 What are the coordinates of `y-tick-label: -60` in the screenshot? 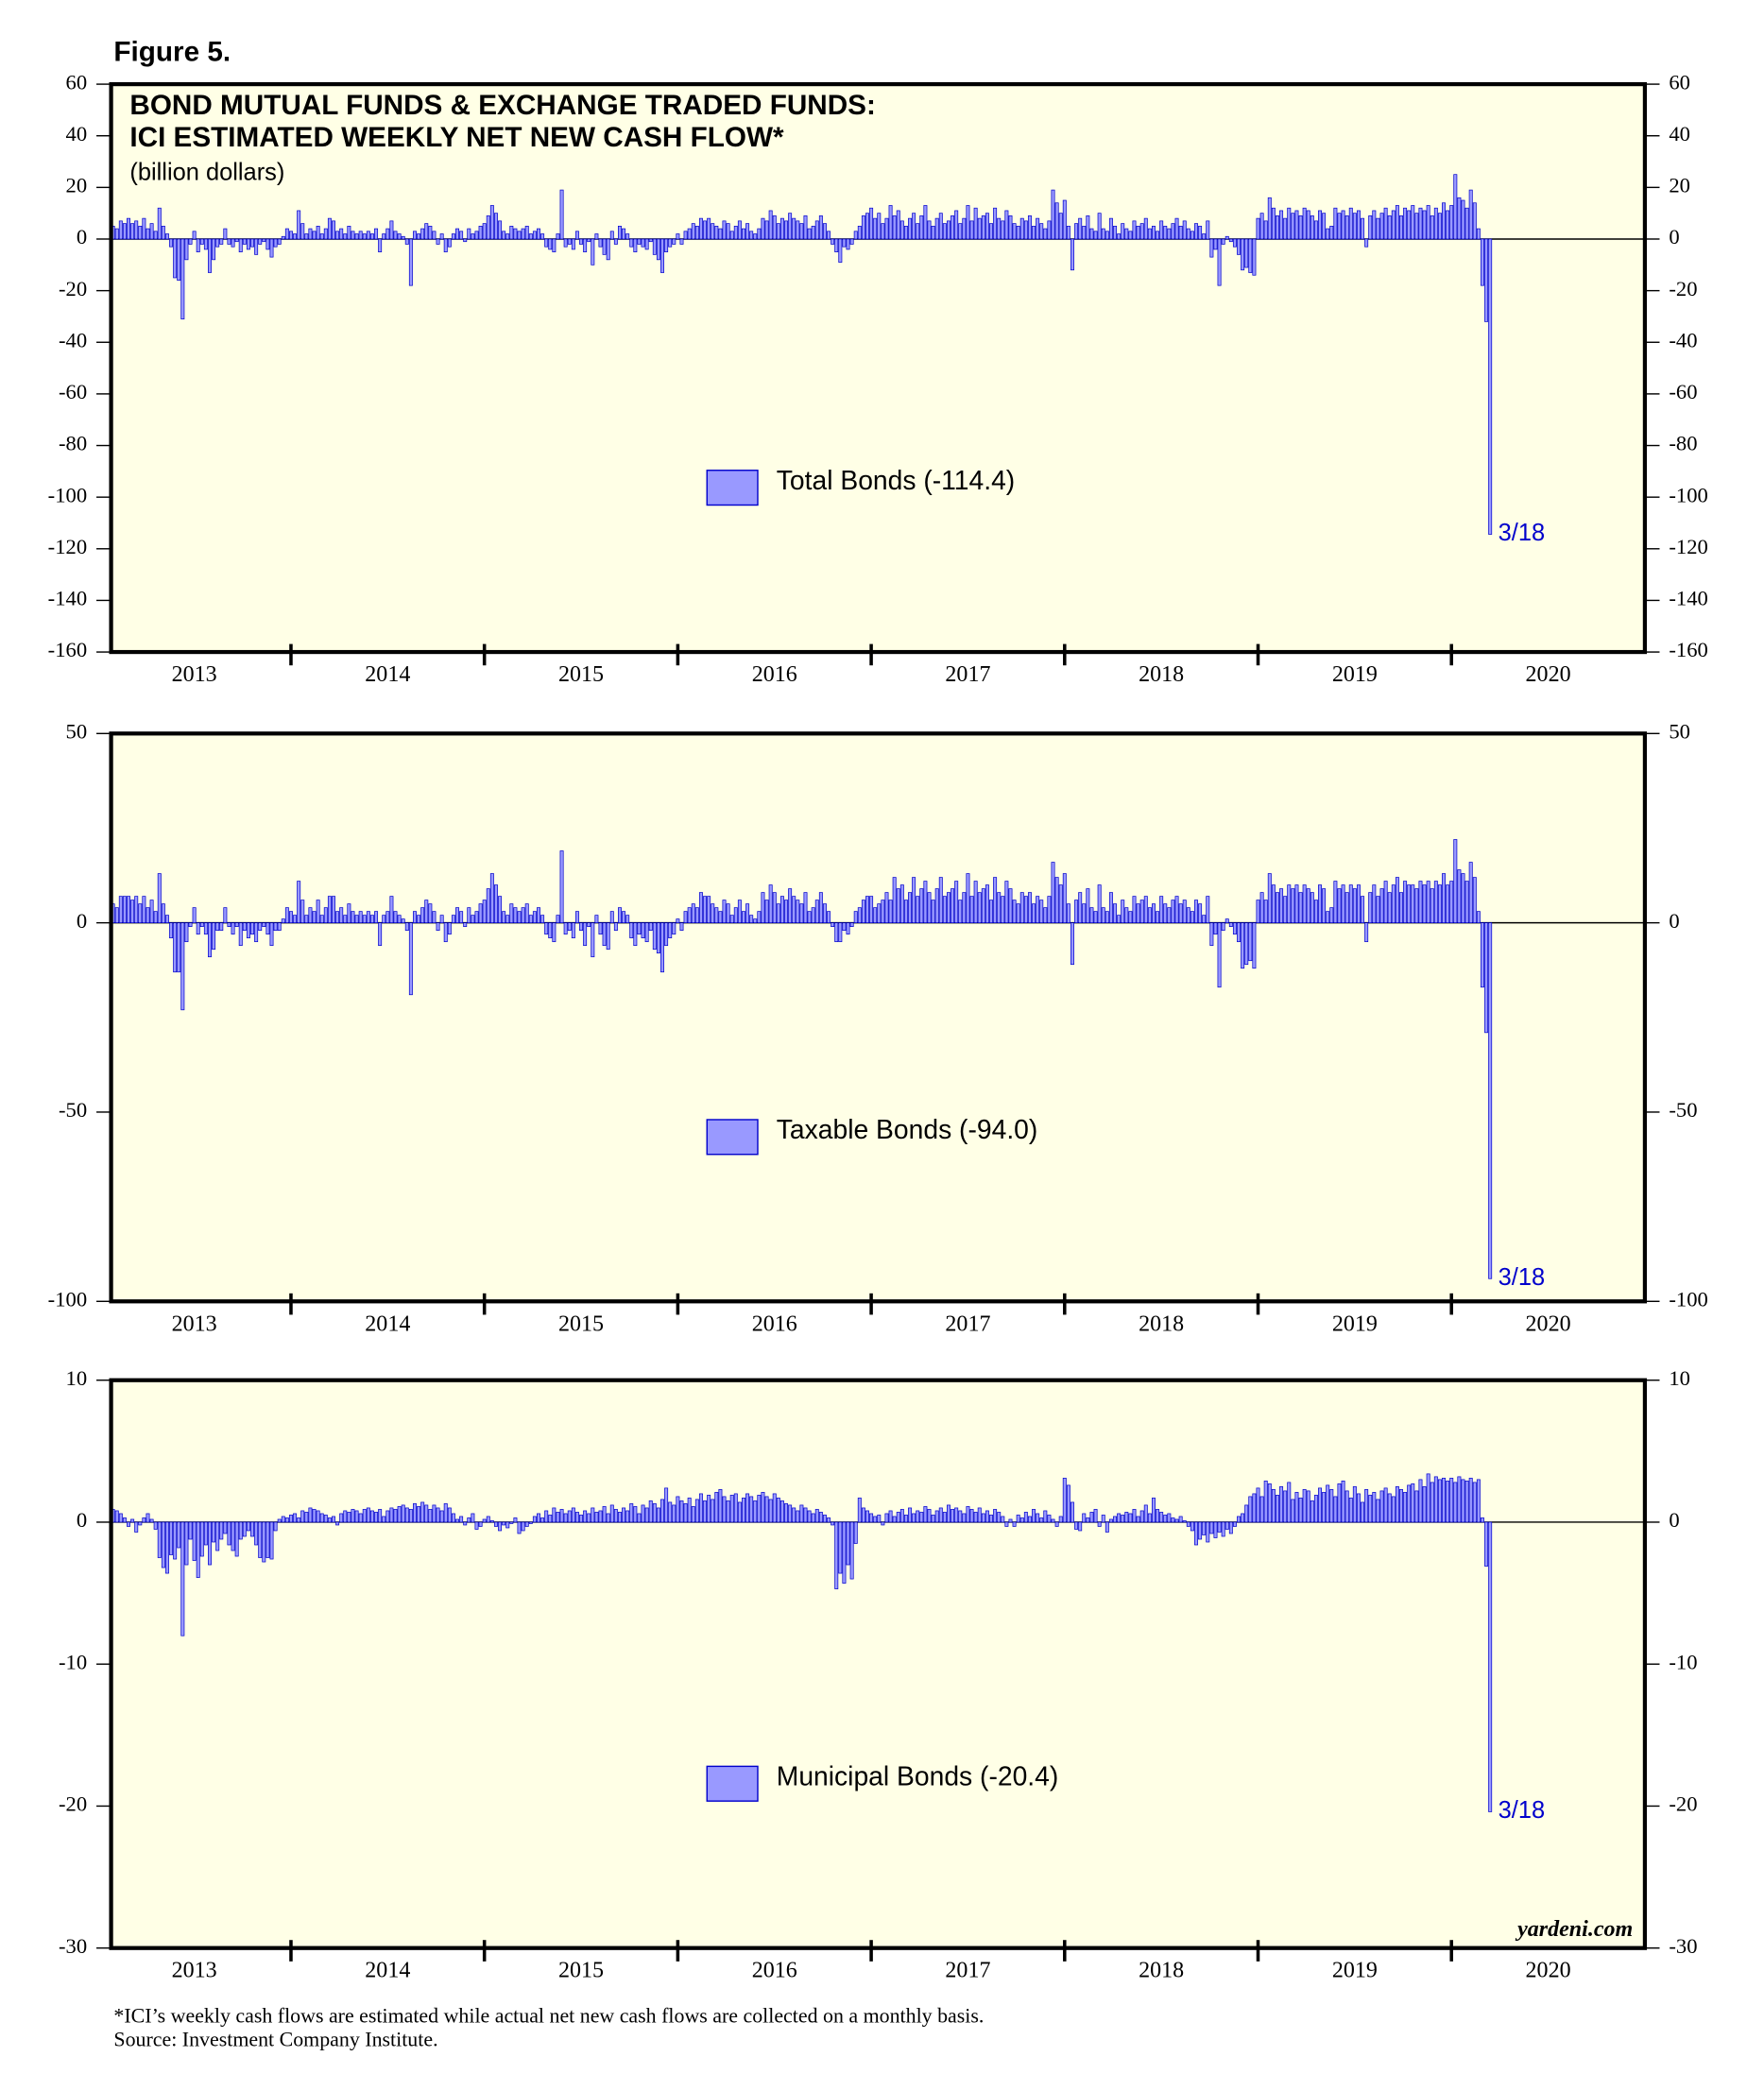 It's located at (73, 391).